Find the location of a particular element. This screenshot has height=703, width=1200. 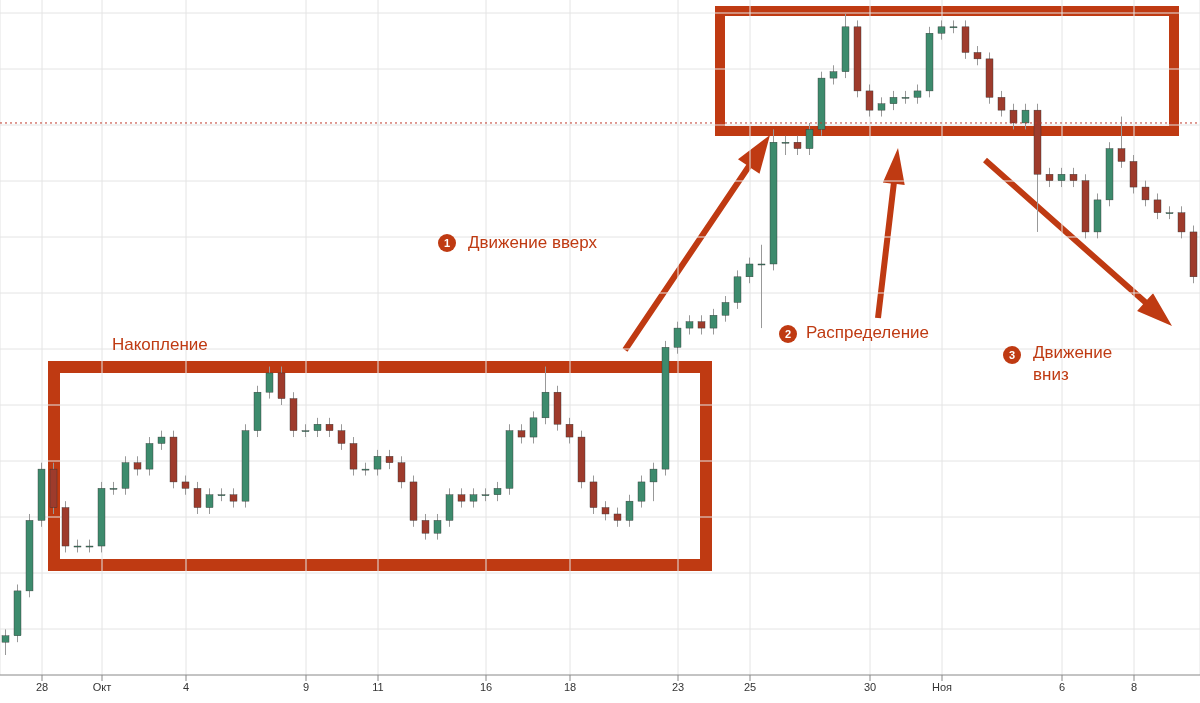

x-tick-label: 18 is located at coordinates (570, 686).